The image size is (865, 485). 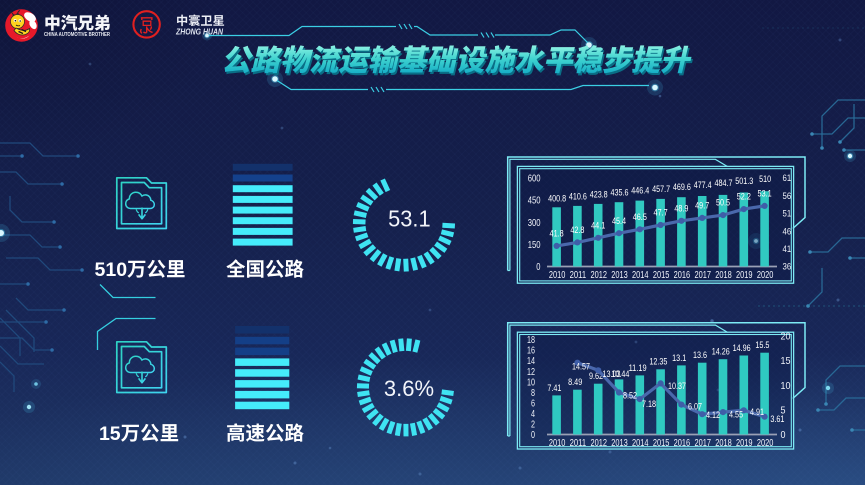 I want to click on svg-text: 9.62, so click(x=596, y=376).